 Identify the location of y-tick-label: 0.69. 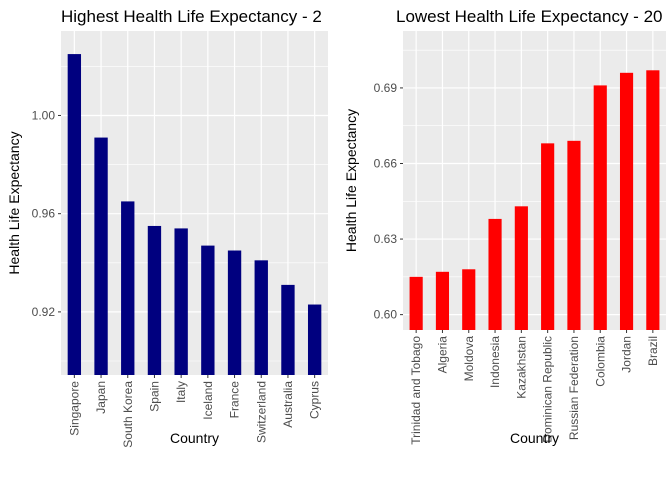
(386, 88).